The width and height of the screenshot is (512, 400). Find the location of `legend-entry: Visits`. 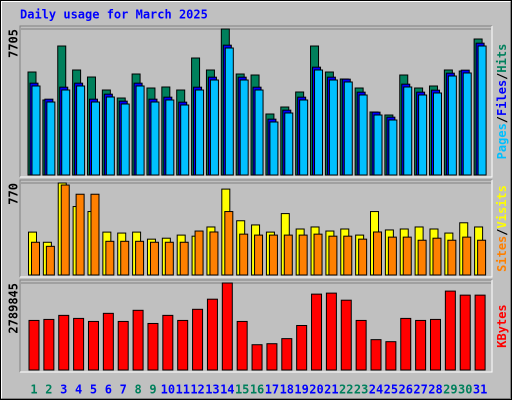

legend-entry: Visits is located at coordinates (502, 206).